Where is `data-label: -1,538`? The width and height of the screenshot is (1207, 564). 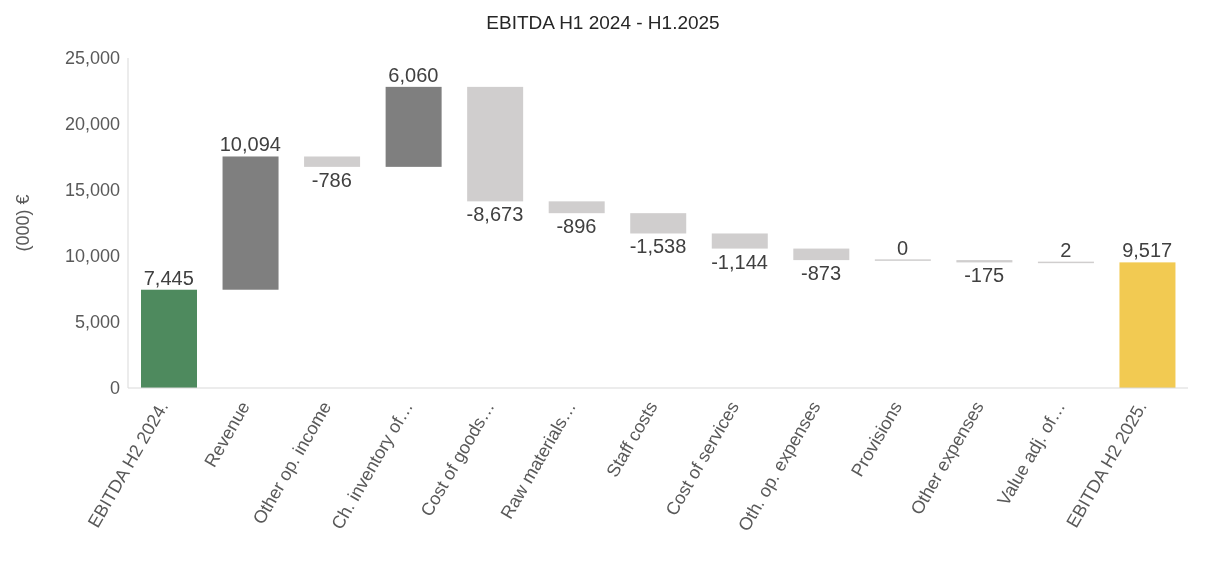
data-label: -1,538 is located at coordinates (658, 246).